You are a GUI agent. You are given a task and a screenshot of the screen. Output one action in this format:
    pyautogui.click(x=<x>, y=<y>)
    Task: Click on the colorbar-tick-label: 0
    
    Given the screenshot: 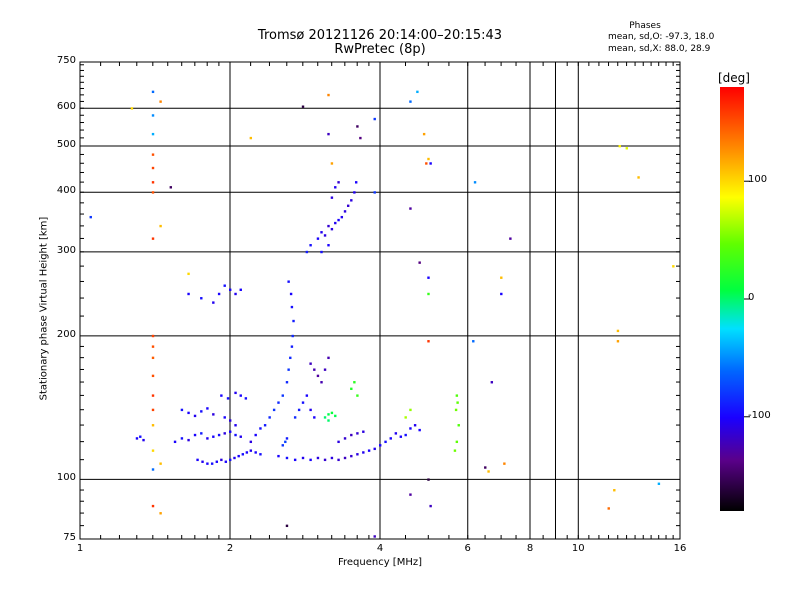 What is the action you would take?
    pyautogui.click(x=751, y=297)
    